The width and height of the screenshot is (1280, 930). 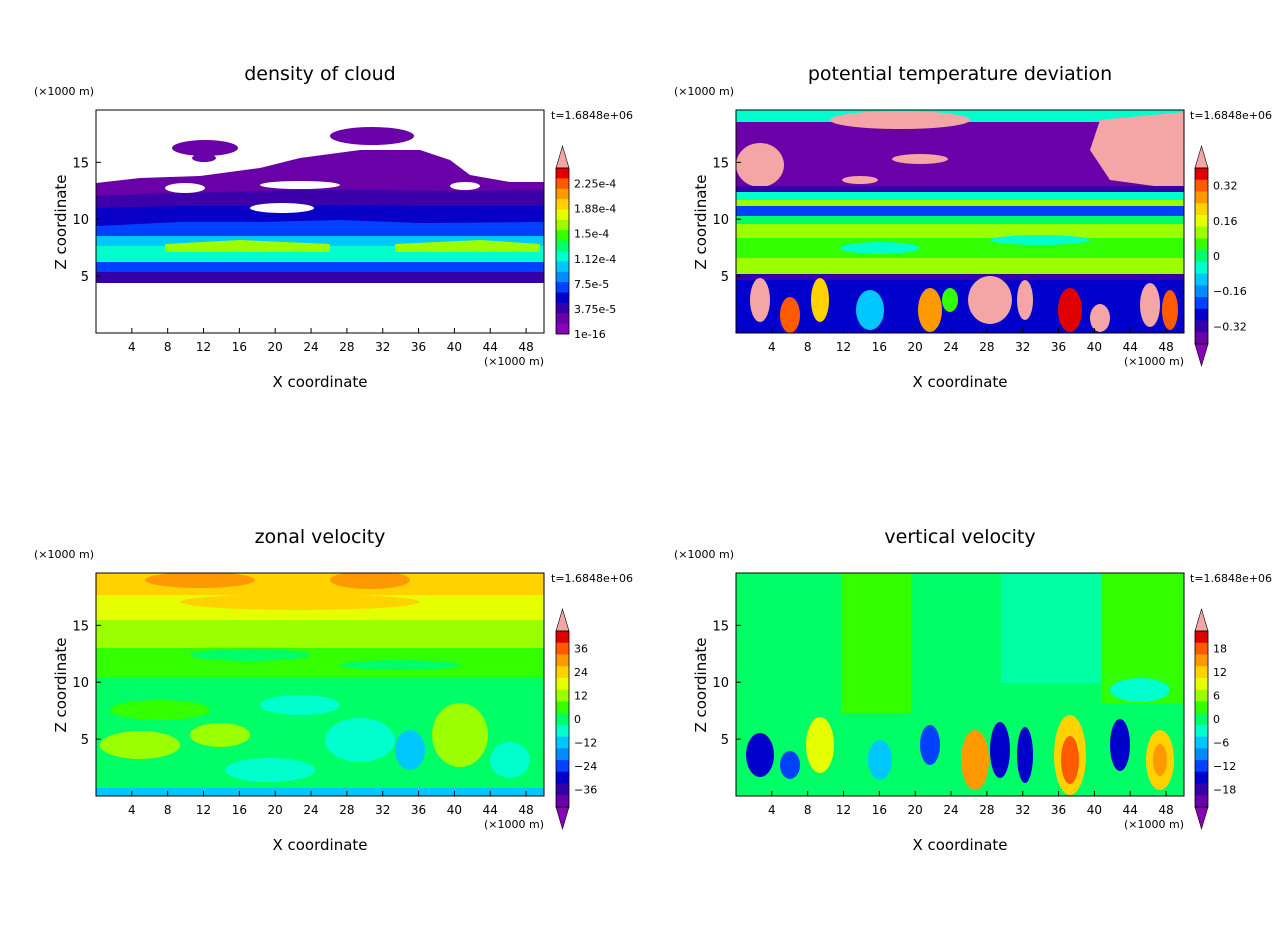 I want to click on colorbar-label: 3.75e-5, so click(x=595, y=309).